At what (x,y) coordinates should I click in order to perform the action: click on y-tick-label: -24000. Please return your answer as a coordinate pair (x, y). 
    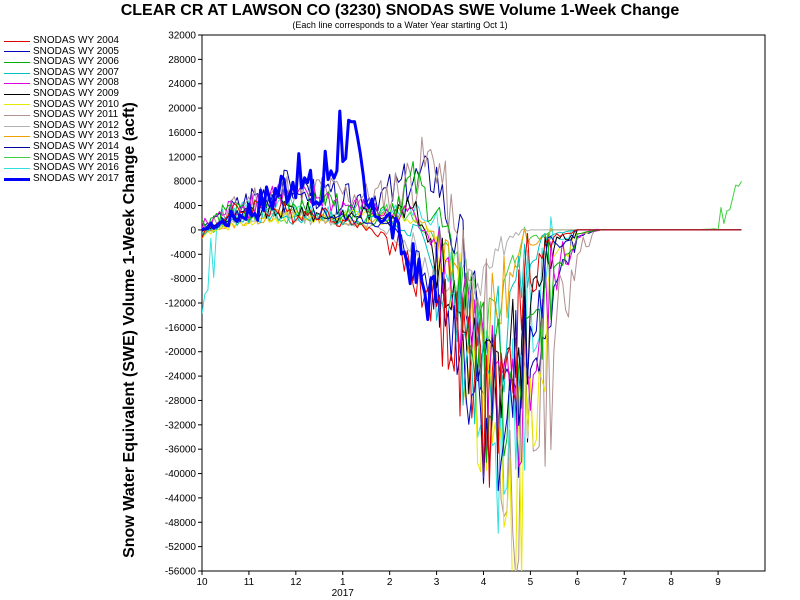
    Looking at the image, I should click on (181, 377).